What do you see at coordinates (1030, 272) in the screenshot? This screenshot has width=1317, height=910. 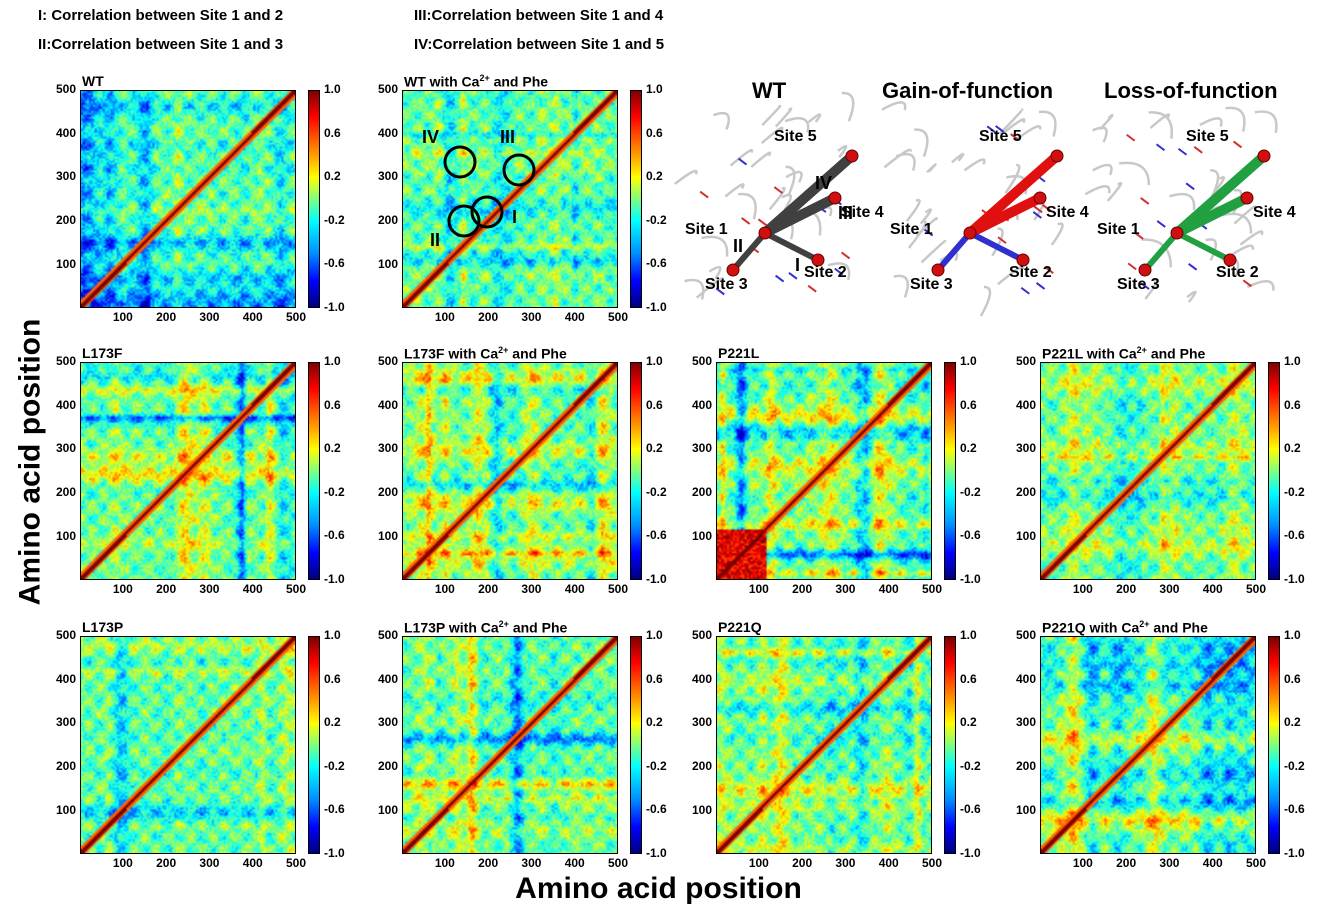 I see `site-label: Site 2` at bounding box center [1030, 272].